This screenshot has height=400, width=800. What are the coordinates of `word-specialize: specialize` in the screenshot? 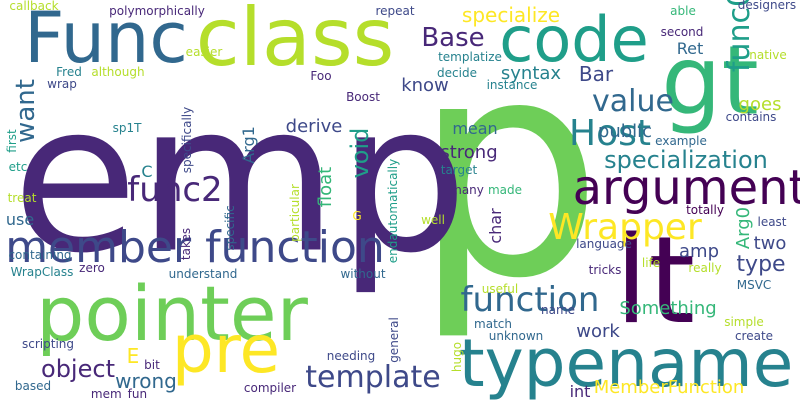 It's located at (511, 15).